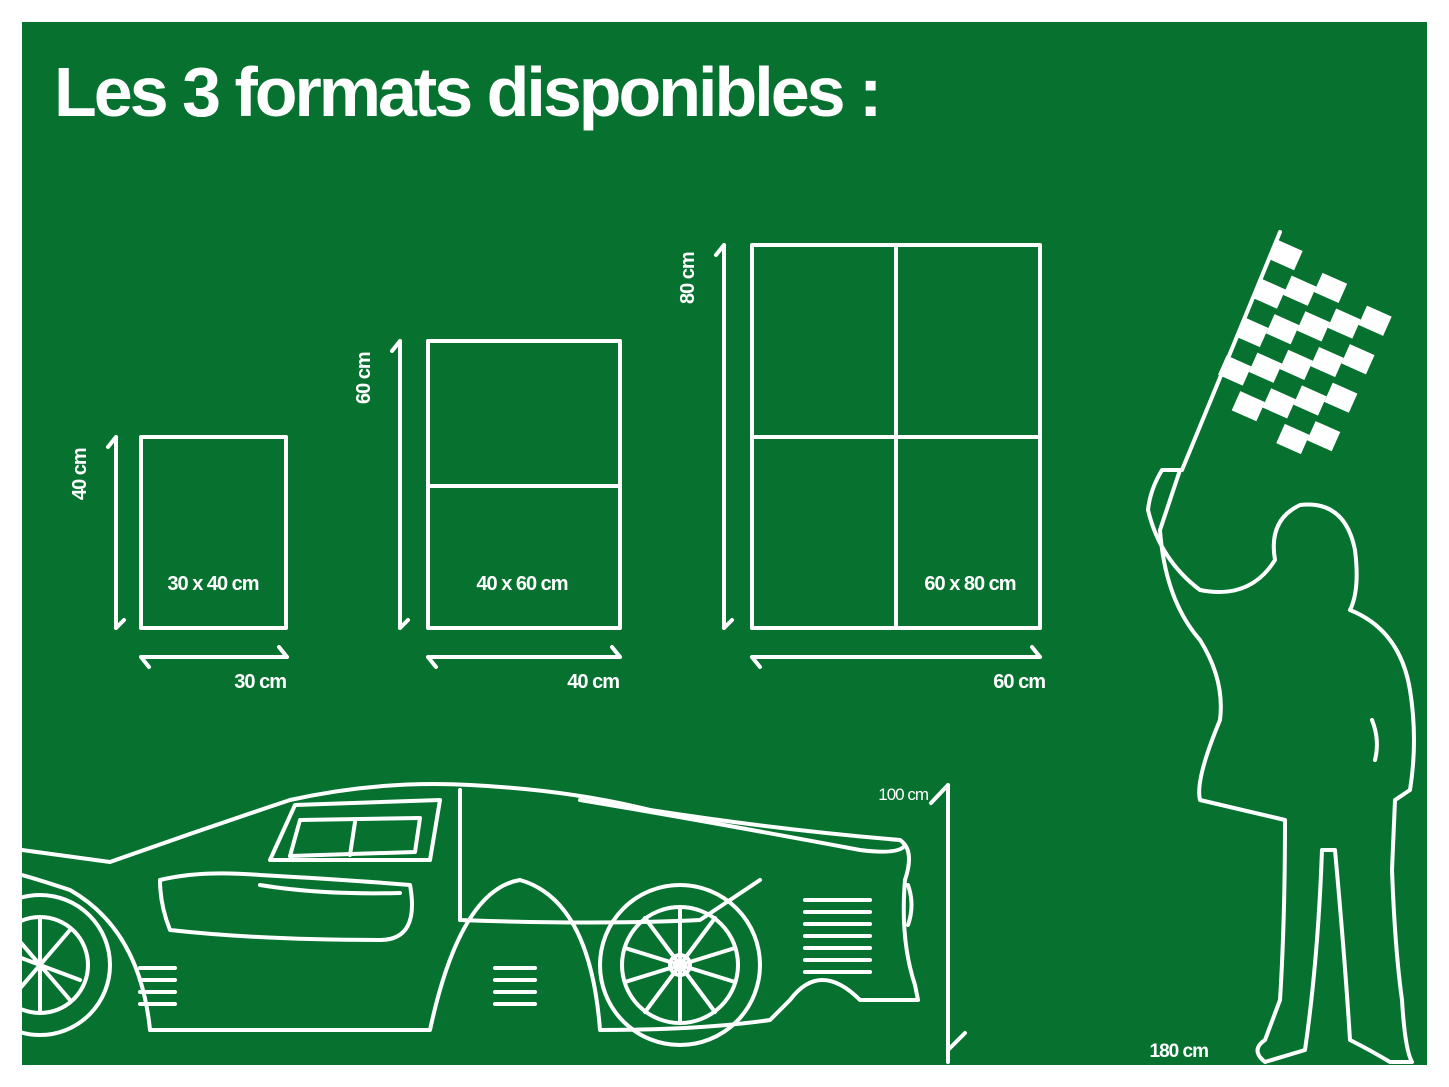 The height and width of the screenshot is (1087, 1449). I want to click on format-label: 40 x 60 cm, so click(521, 584).